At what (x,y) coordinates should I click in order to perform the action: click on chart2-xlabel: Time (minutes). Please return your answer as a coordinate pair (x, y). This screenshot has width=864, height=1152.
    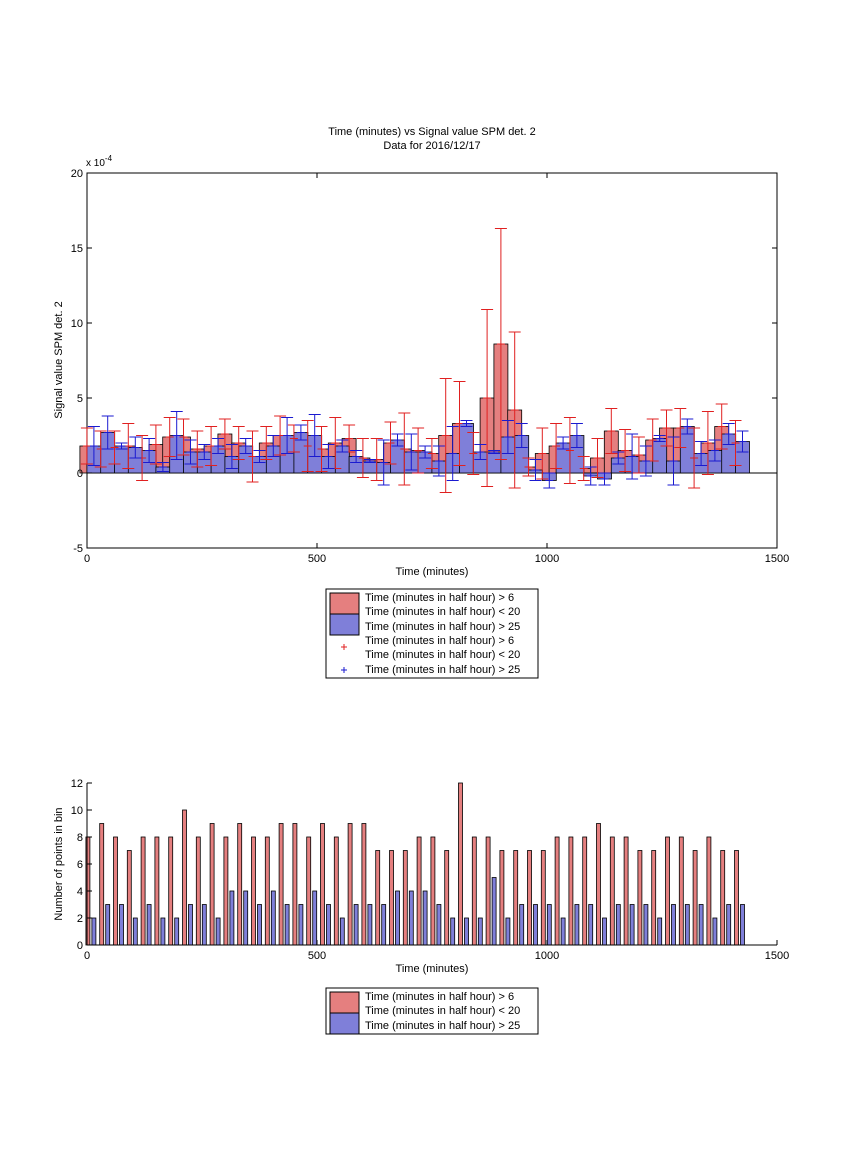
    Looking at the image, I should click on (432, 969).